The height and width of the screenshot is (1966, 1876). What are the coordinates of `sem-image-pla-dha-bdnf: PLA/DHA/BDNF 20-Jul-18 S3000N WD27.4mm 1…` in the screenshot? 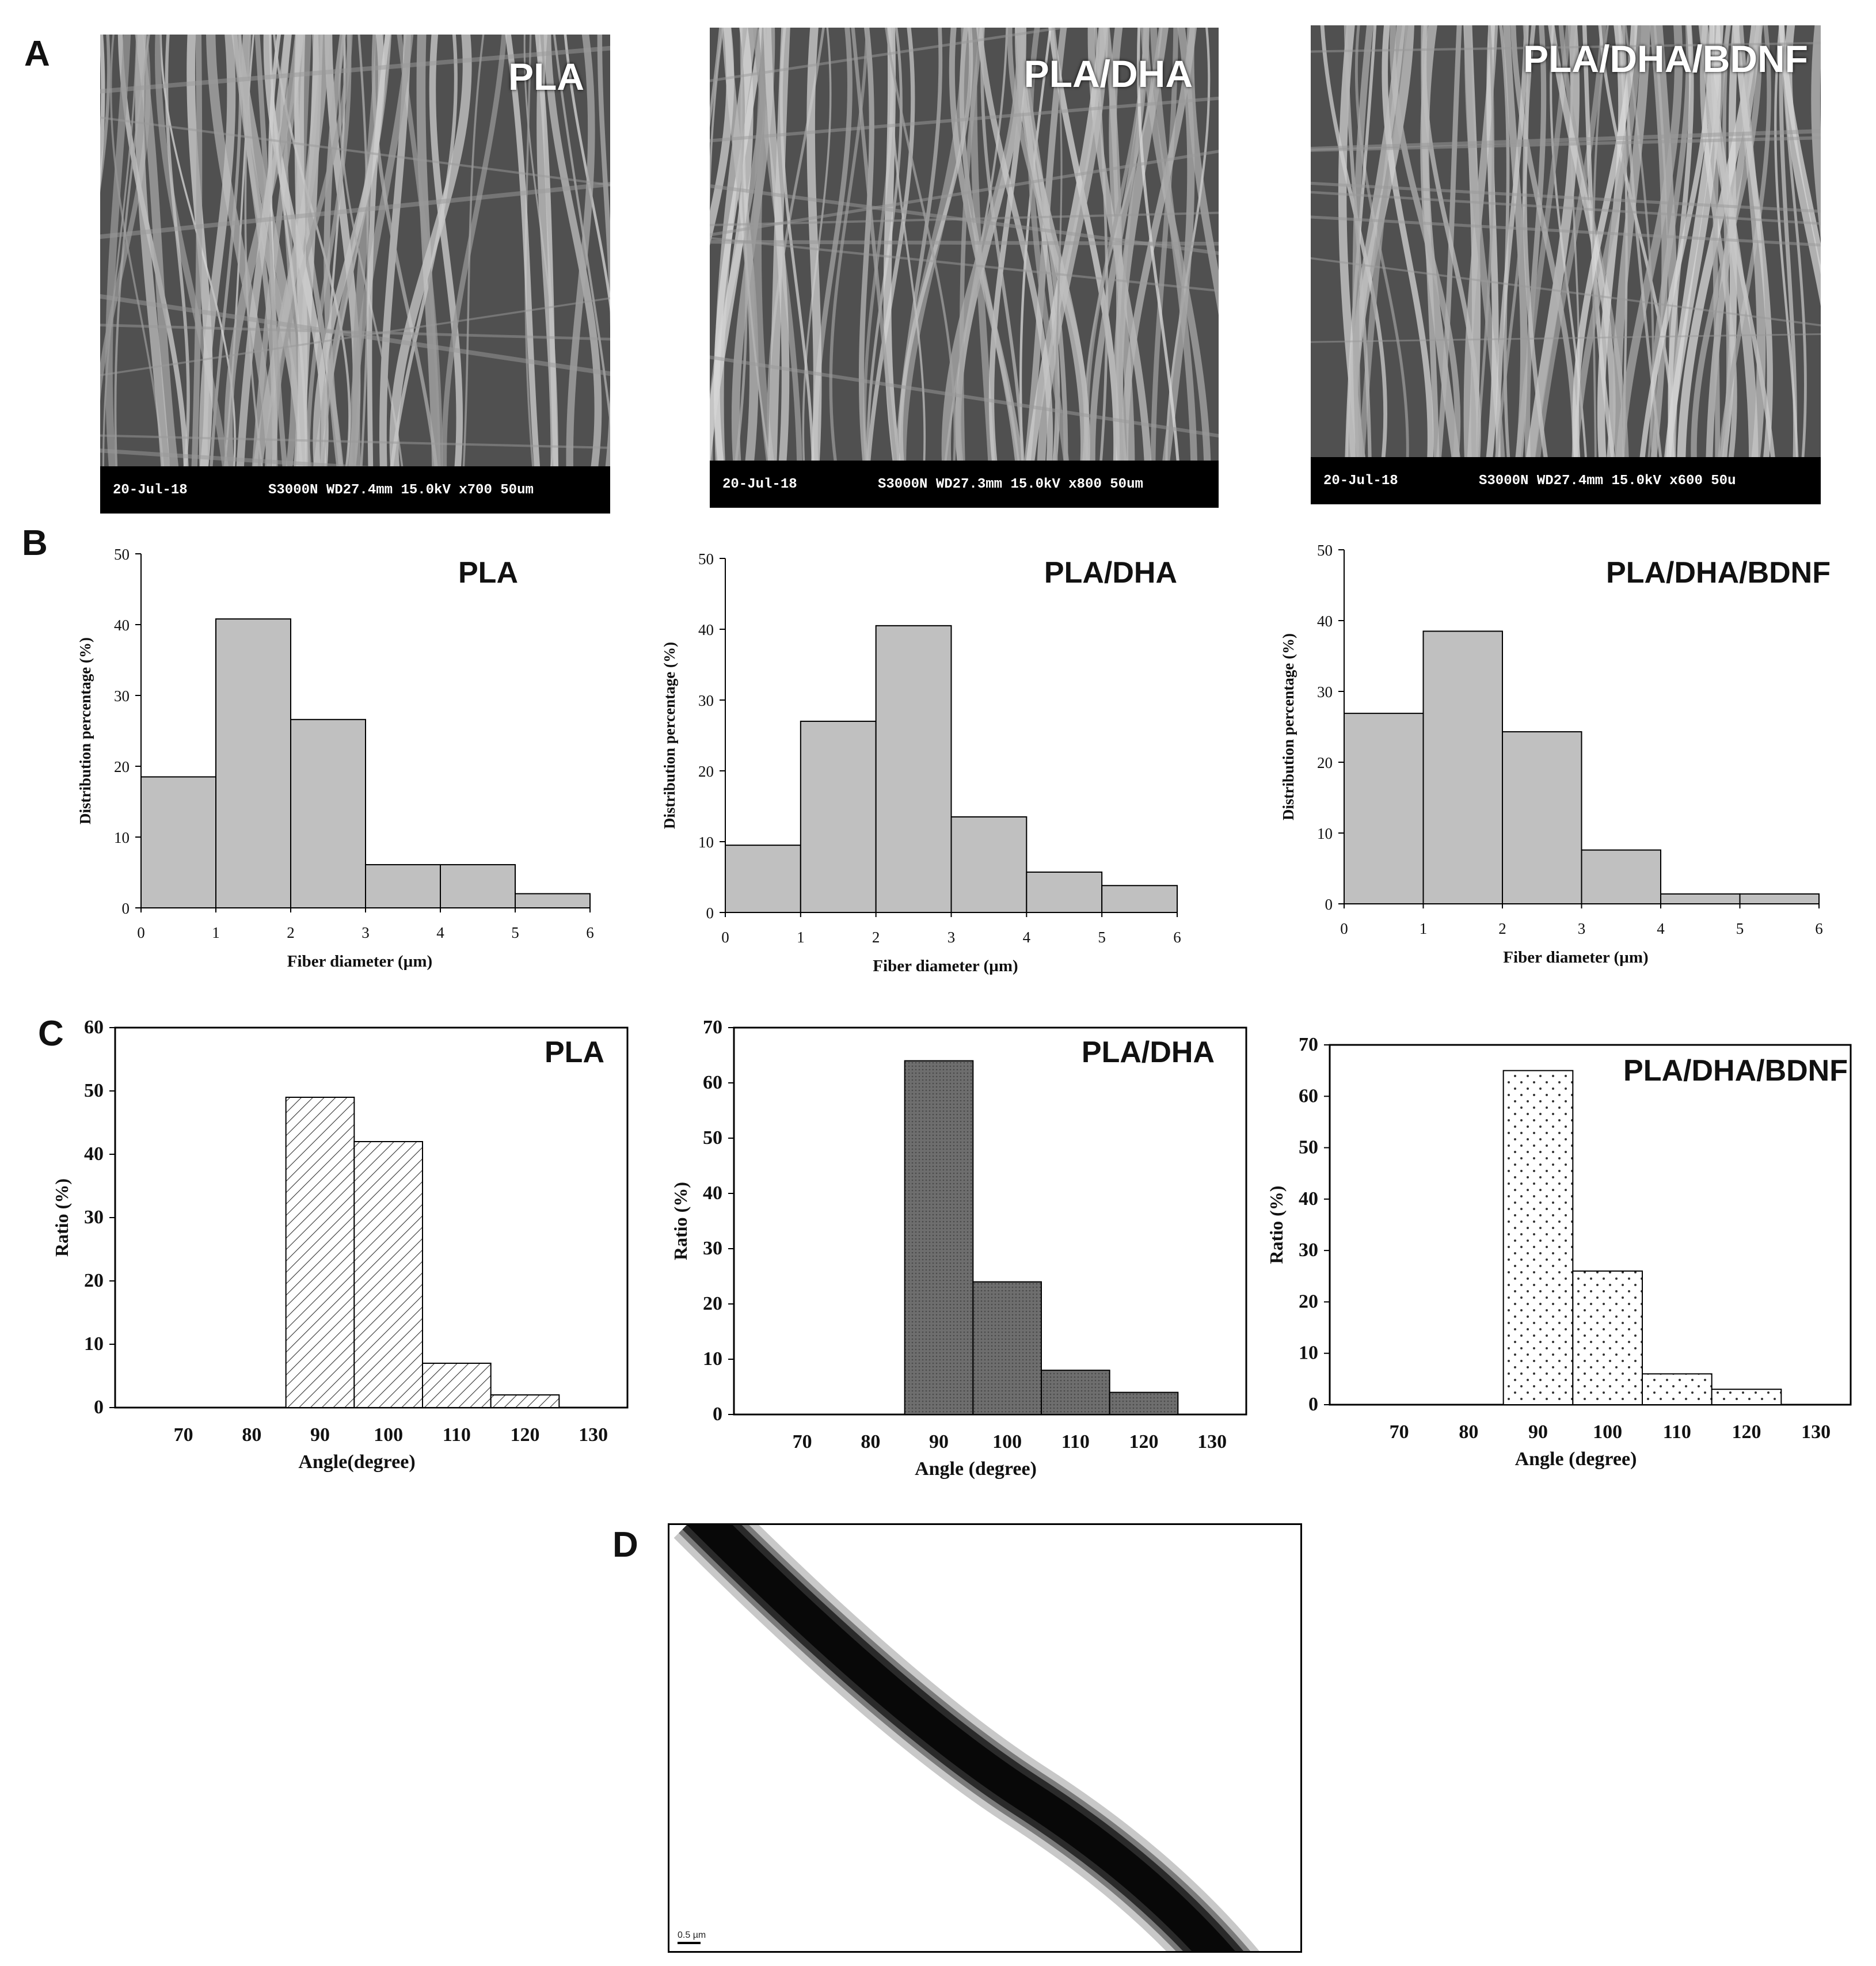 It's located at (1566, 264).